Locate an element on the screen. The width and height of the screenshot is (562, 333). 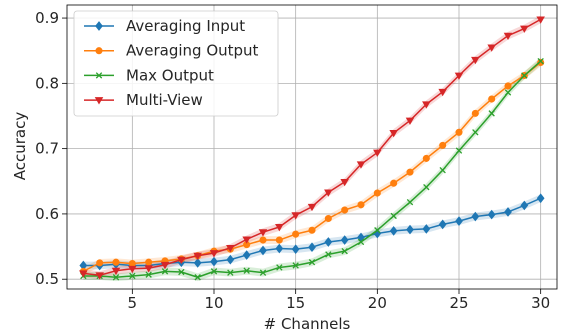
legend-item: Max Output is located at coordinates (149, 75).